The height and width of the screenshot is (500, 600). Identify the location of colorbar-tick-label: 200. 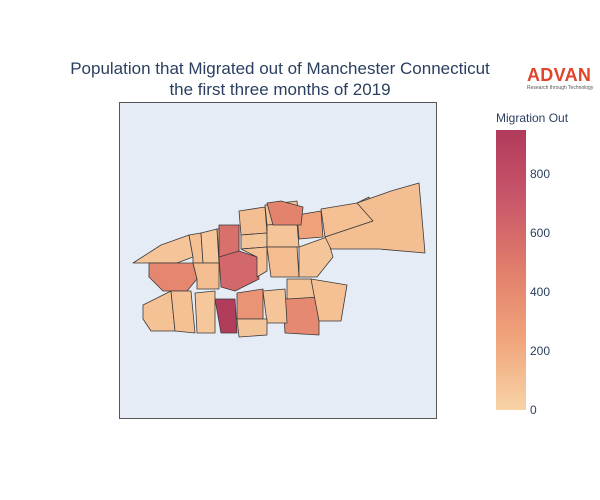
(540, 351).